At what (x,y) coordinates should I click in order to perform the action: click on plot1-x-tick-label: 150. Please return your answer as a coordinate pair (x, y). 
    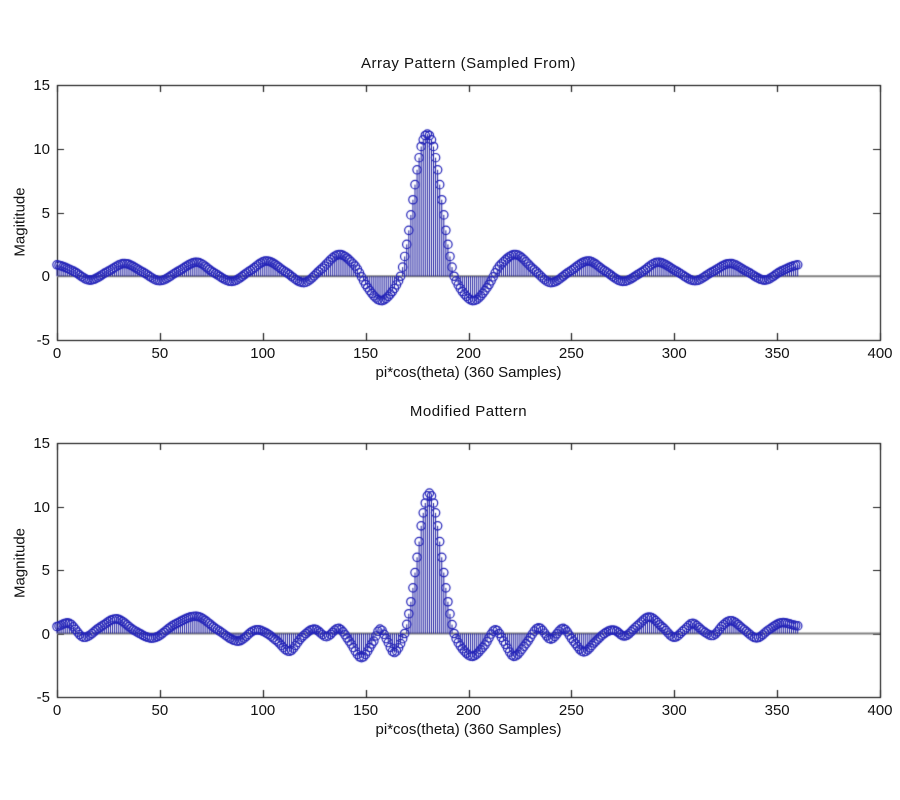
    Looking at the image, I should click on (366, 353).